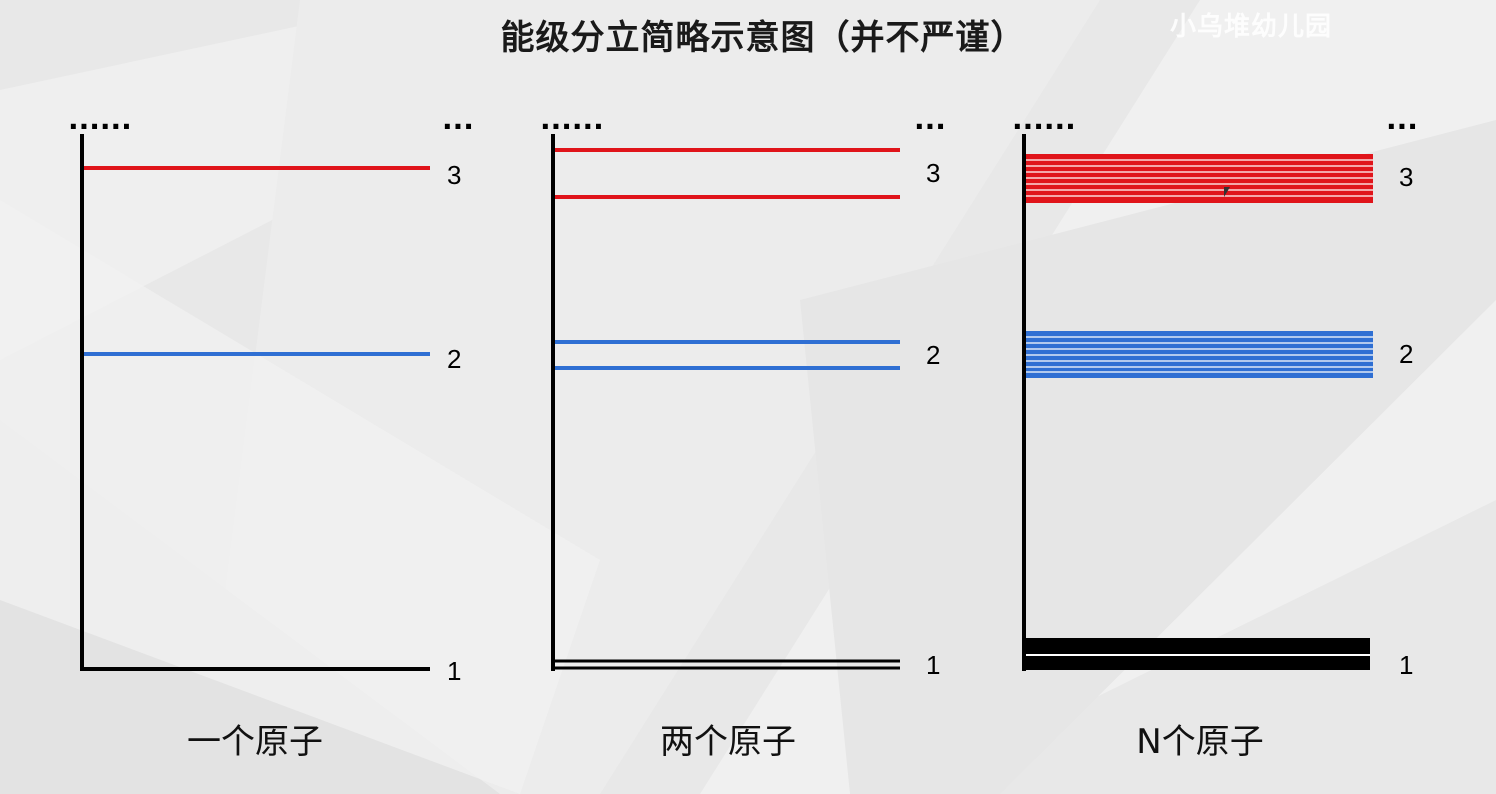 The height and width of the screenshot is (794, 1496). Describe the element at coordinates (763, 38) in the screenshot. I see `page-title: 能级分立简略示意图（并不严谨）` at that location.